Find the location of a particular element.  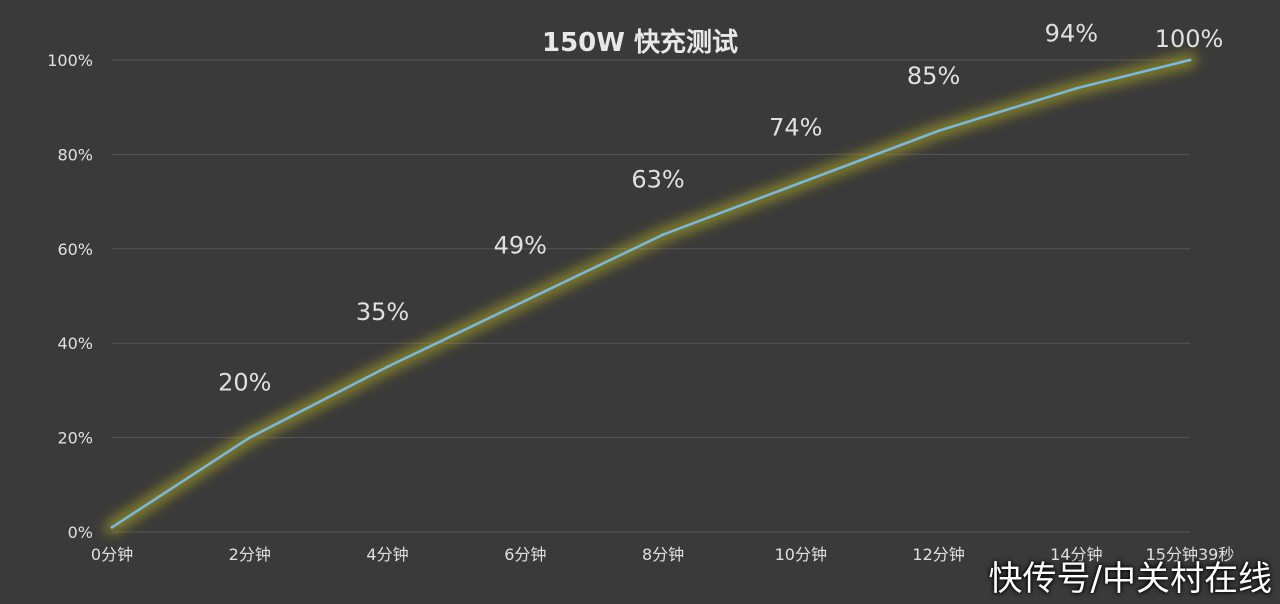

data-label: 63% is located at coordinates (657, 180).